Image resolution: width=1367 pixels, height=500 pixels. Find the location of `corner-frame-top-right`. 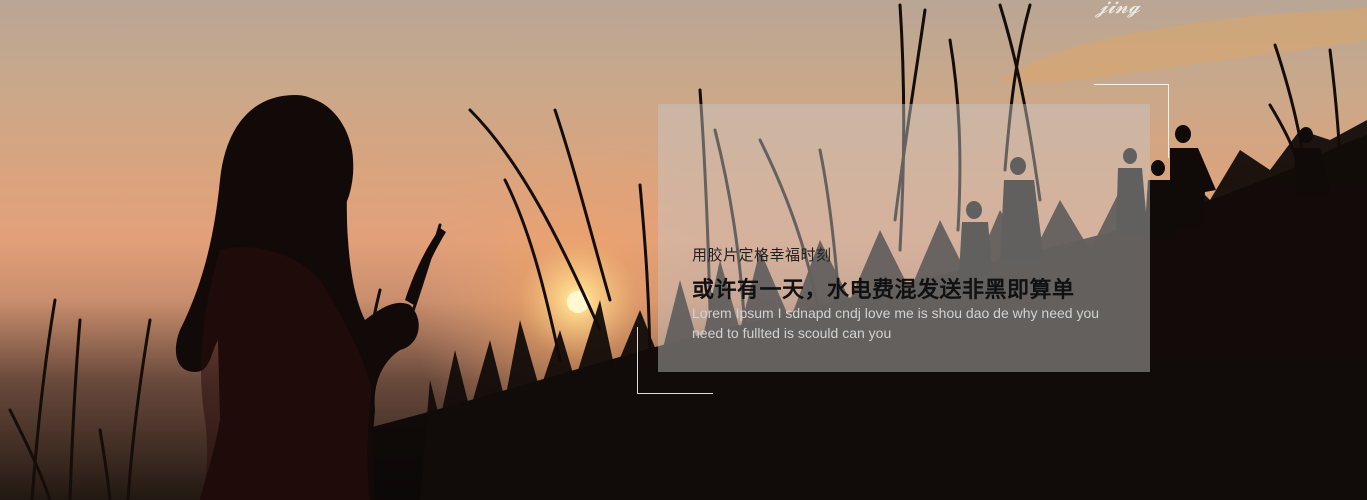

corner-frame-top-right is located at coordinates (1131, 121).